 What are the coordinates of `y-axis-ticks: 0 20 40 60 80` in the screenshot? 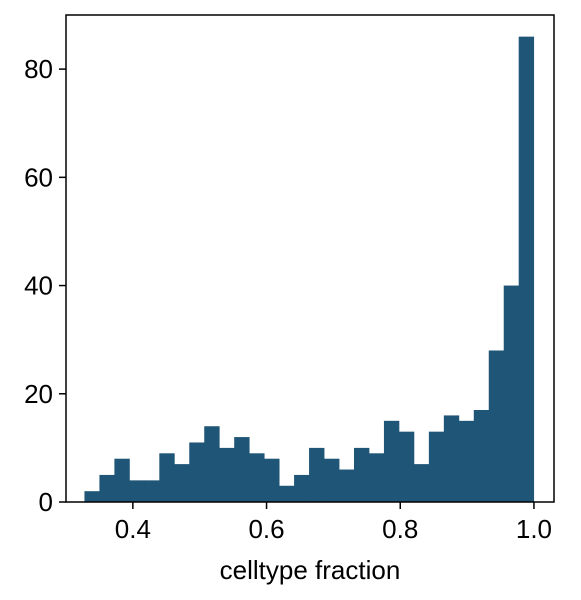 It's located at (45, 285).